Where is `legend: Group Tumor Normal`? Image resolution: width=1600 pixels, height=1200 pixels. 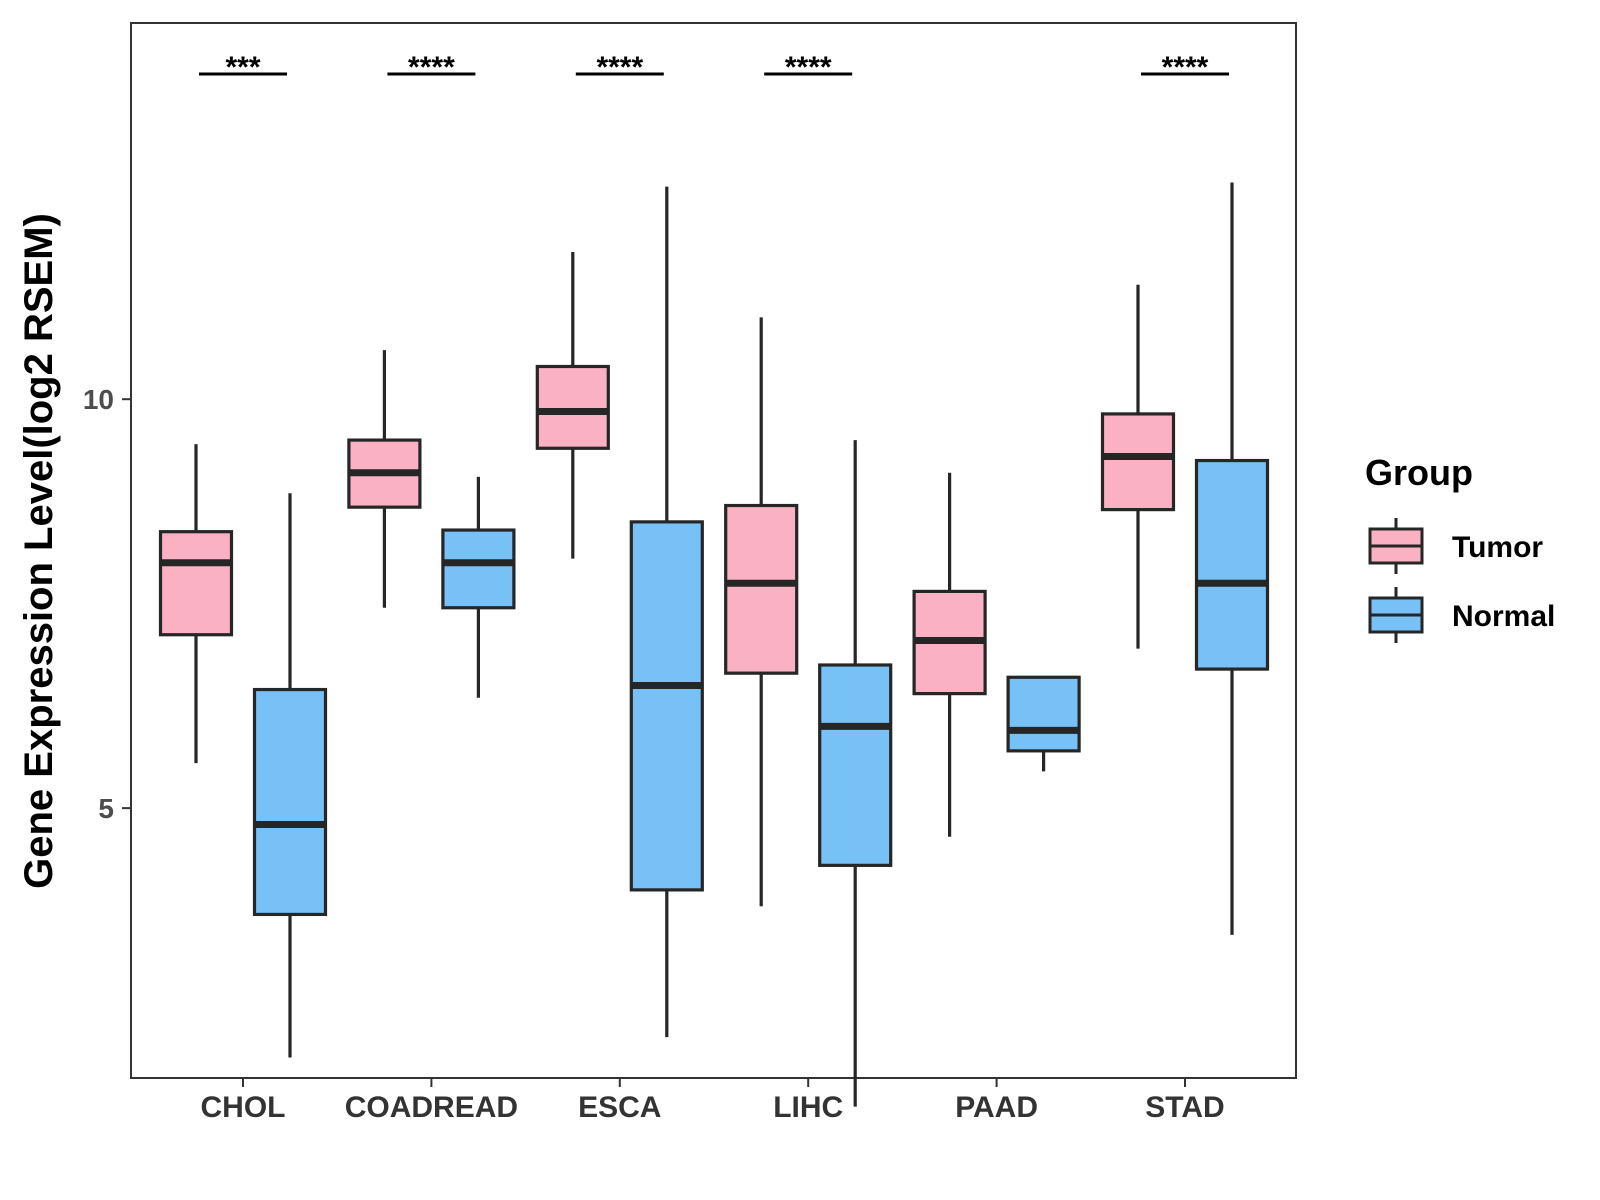 legend: Group Tumor Normal is located at coordinates (1460, 547).